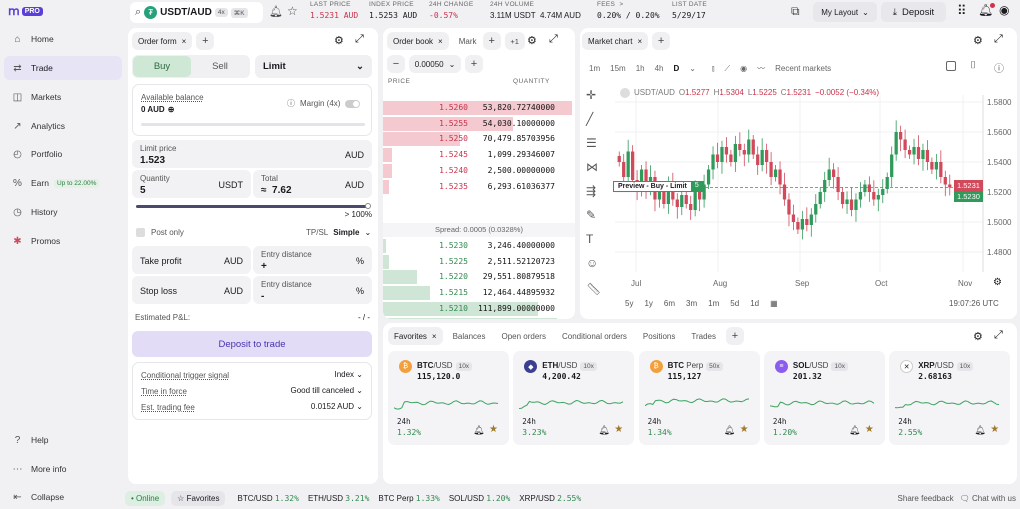  Describe the element at coordinates (478, 155) in the screenshot. I see `ask-row: 1.5245 1,099.29346007` at that location.